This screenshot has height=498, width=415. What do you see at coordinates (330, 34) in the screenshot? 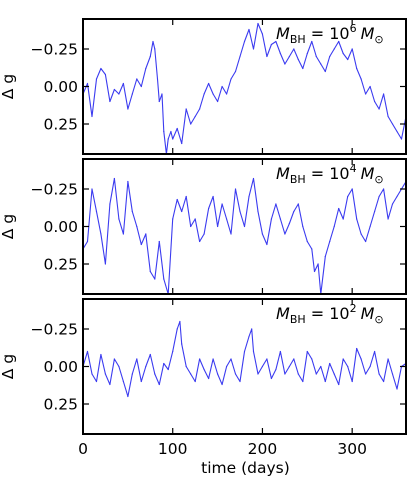
I see `mass-annotation: MBH = 106 M⊙` at bounding box center [330, 34].